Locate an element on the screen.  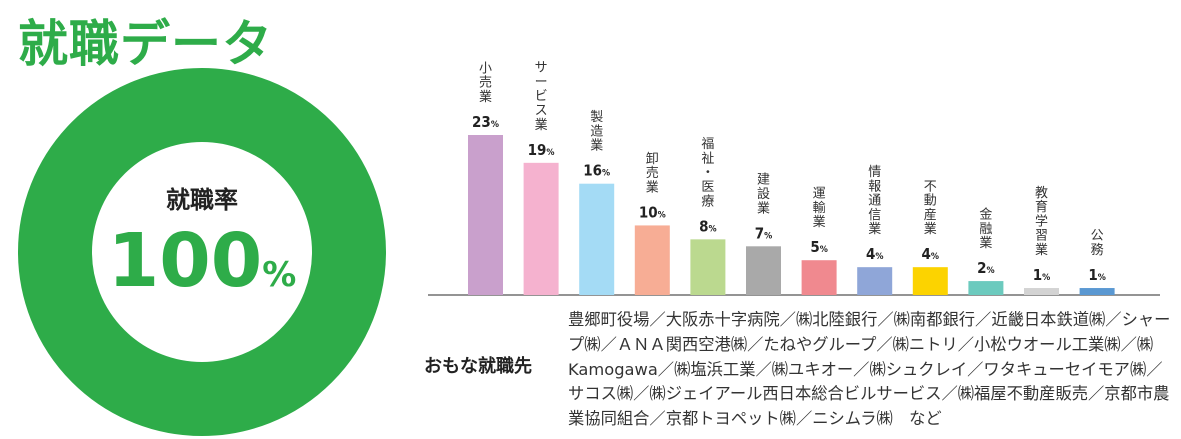
employment-rate-unit: % is located at coordinates (279, 275).